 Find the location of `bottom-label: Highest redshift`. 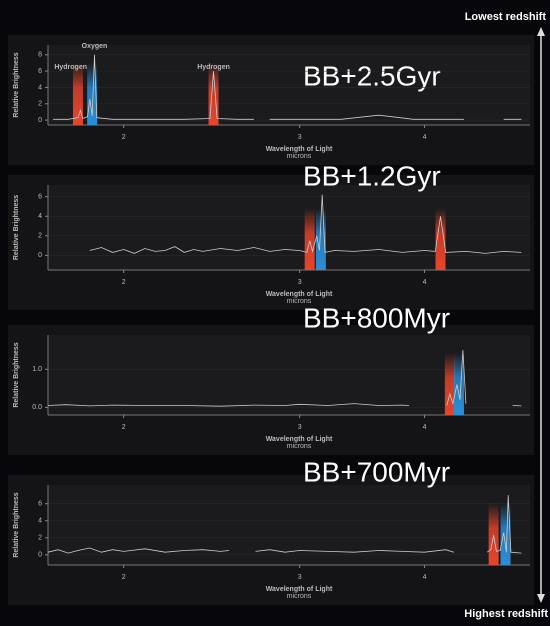

bottom-label: Highest redshift is located at coordinates (506, 614).